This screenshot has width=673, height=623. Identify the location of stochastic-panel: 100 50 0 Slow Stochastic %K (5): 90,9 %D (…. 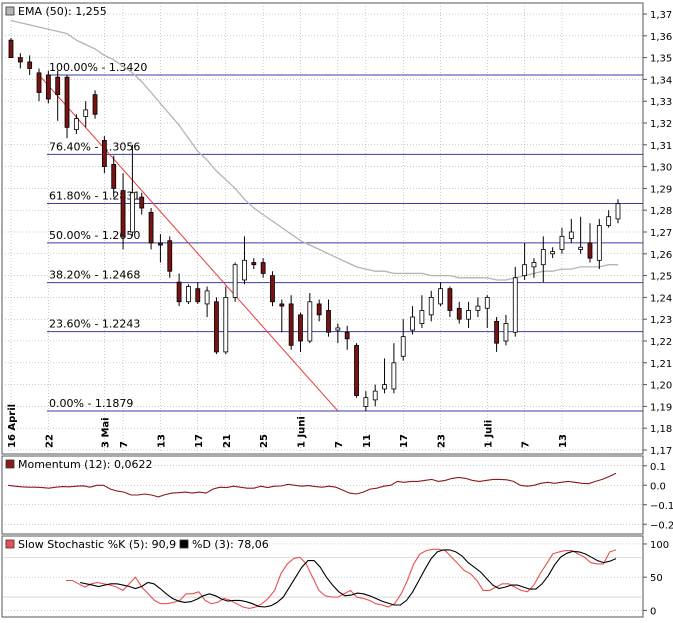
(335, 576).